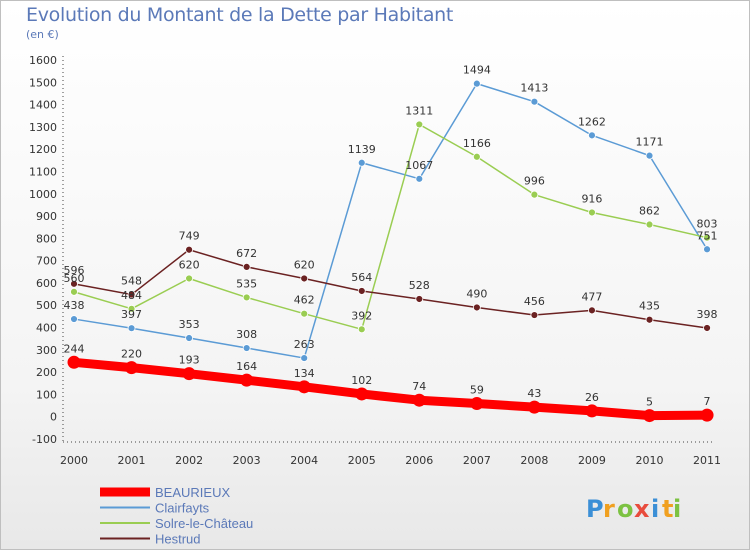 This screenshot has width=750, height=550. Describe the element at coordinates (46, 216) in the screenshot. I see `y-tick-label: 900` at that location.